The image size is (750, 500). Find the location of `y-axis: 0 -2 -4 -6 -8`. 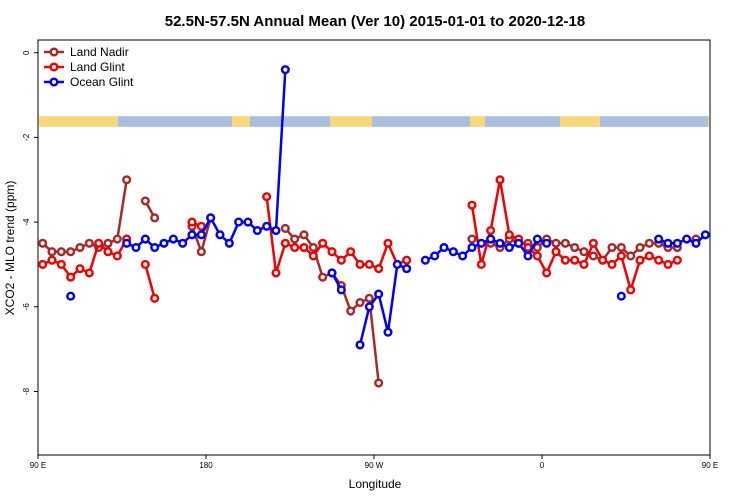

y-axis: 0 -2 -4 -6 -8 is located at coordinates (30, 222).